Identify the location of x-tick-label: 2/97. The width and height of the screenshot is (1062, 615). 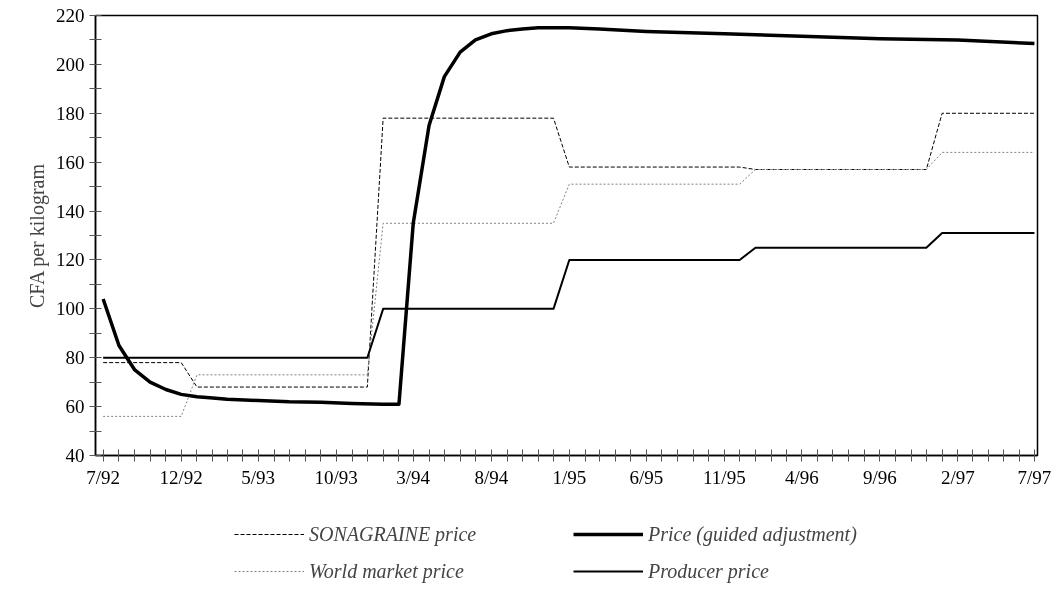
(958, 477).